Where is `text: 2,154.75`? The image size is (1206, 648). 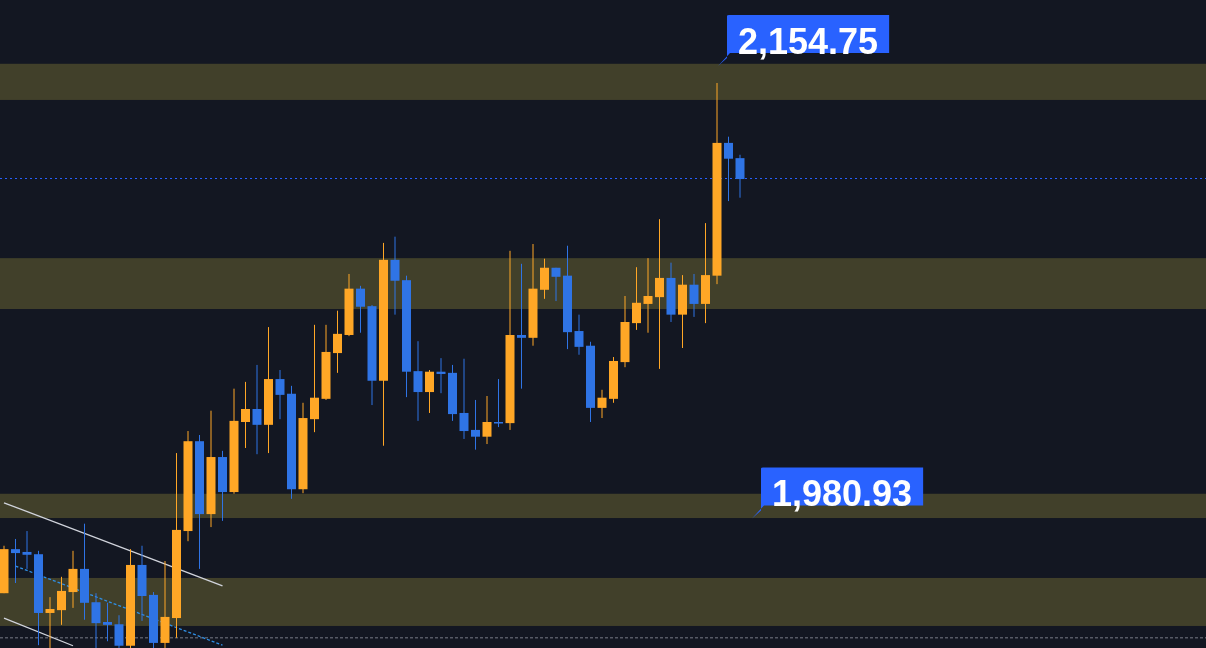
text: 2,154.75 is located at coordinates (808, 41).